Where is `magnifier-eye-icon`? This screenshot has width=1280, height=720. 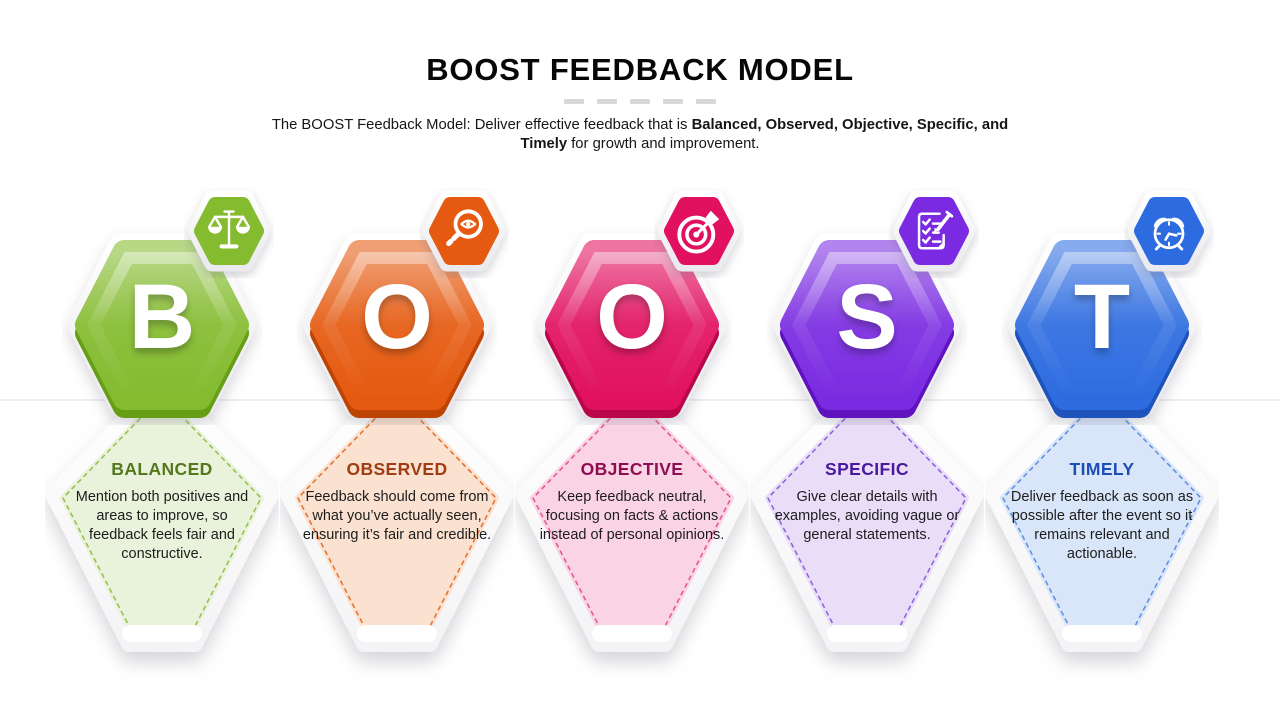
magnifier-eye-icon is located at coordinates (464, 228).